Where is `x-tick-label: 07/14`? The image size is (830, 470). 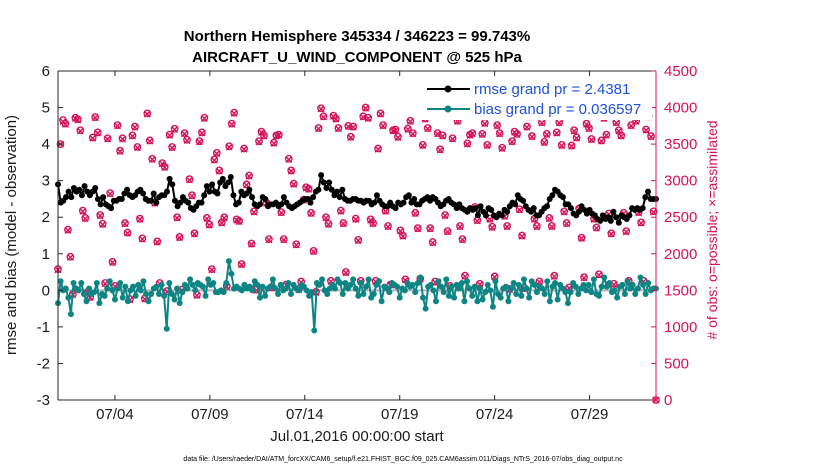 x-tick-label: 07/14 is located at coordinates (305, 414).